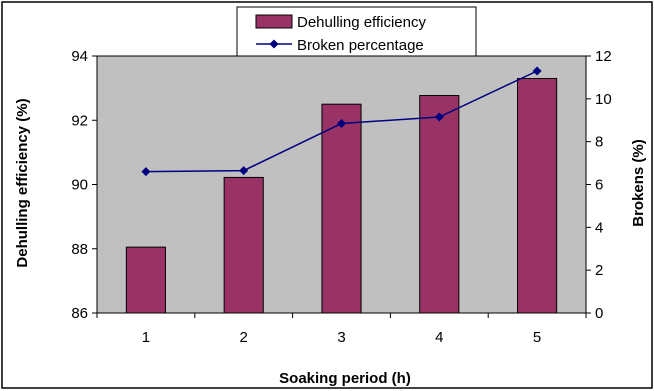  I want to click on right-y-axis: 0 2 4 6 8 10 12, so click(599, 185).